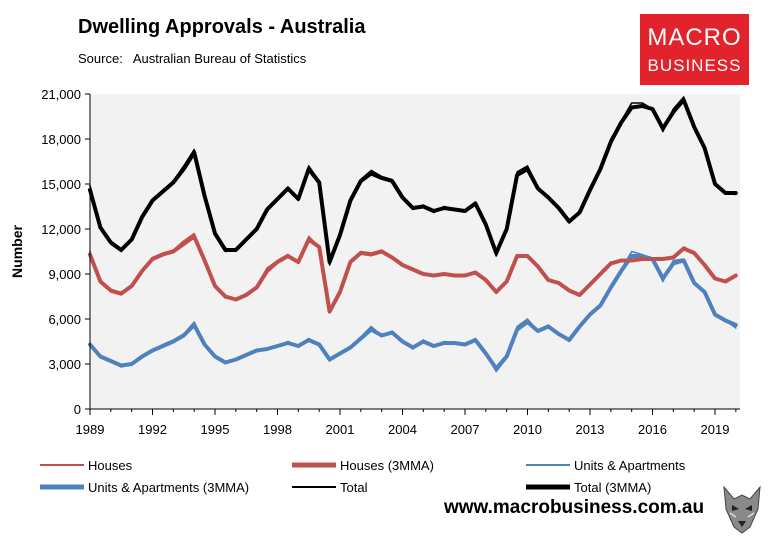  I want to click on source-line: Source: Australian Bureau of Statistics, so click(192, 58).